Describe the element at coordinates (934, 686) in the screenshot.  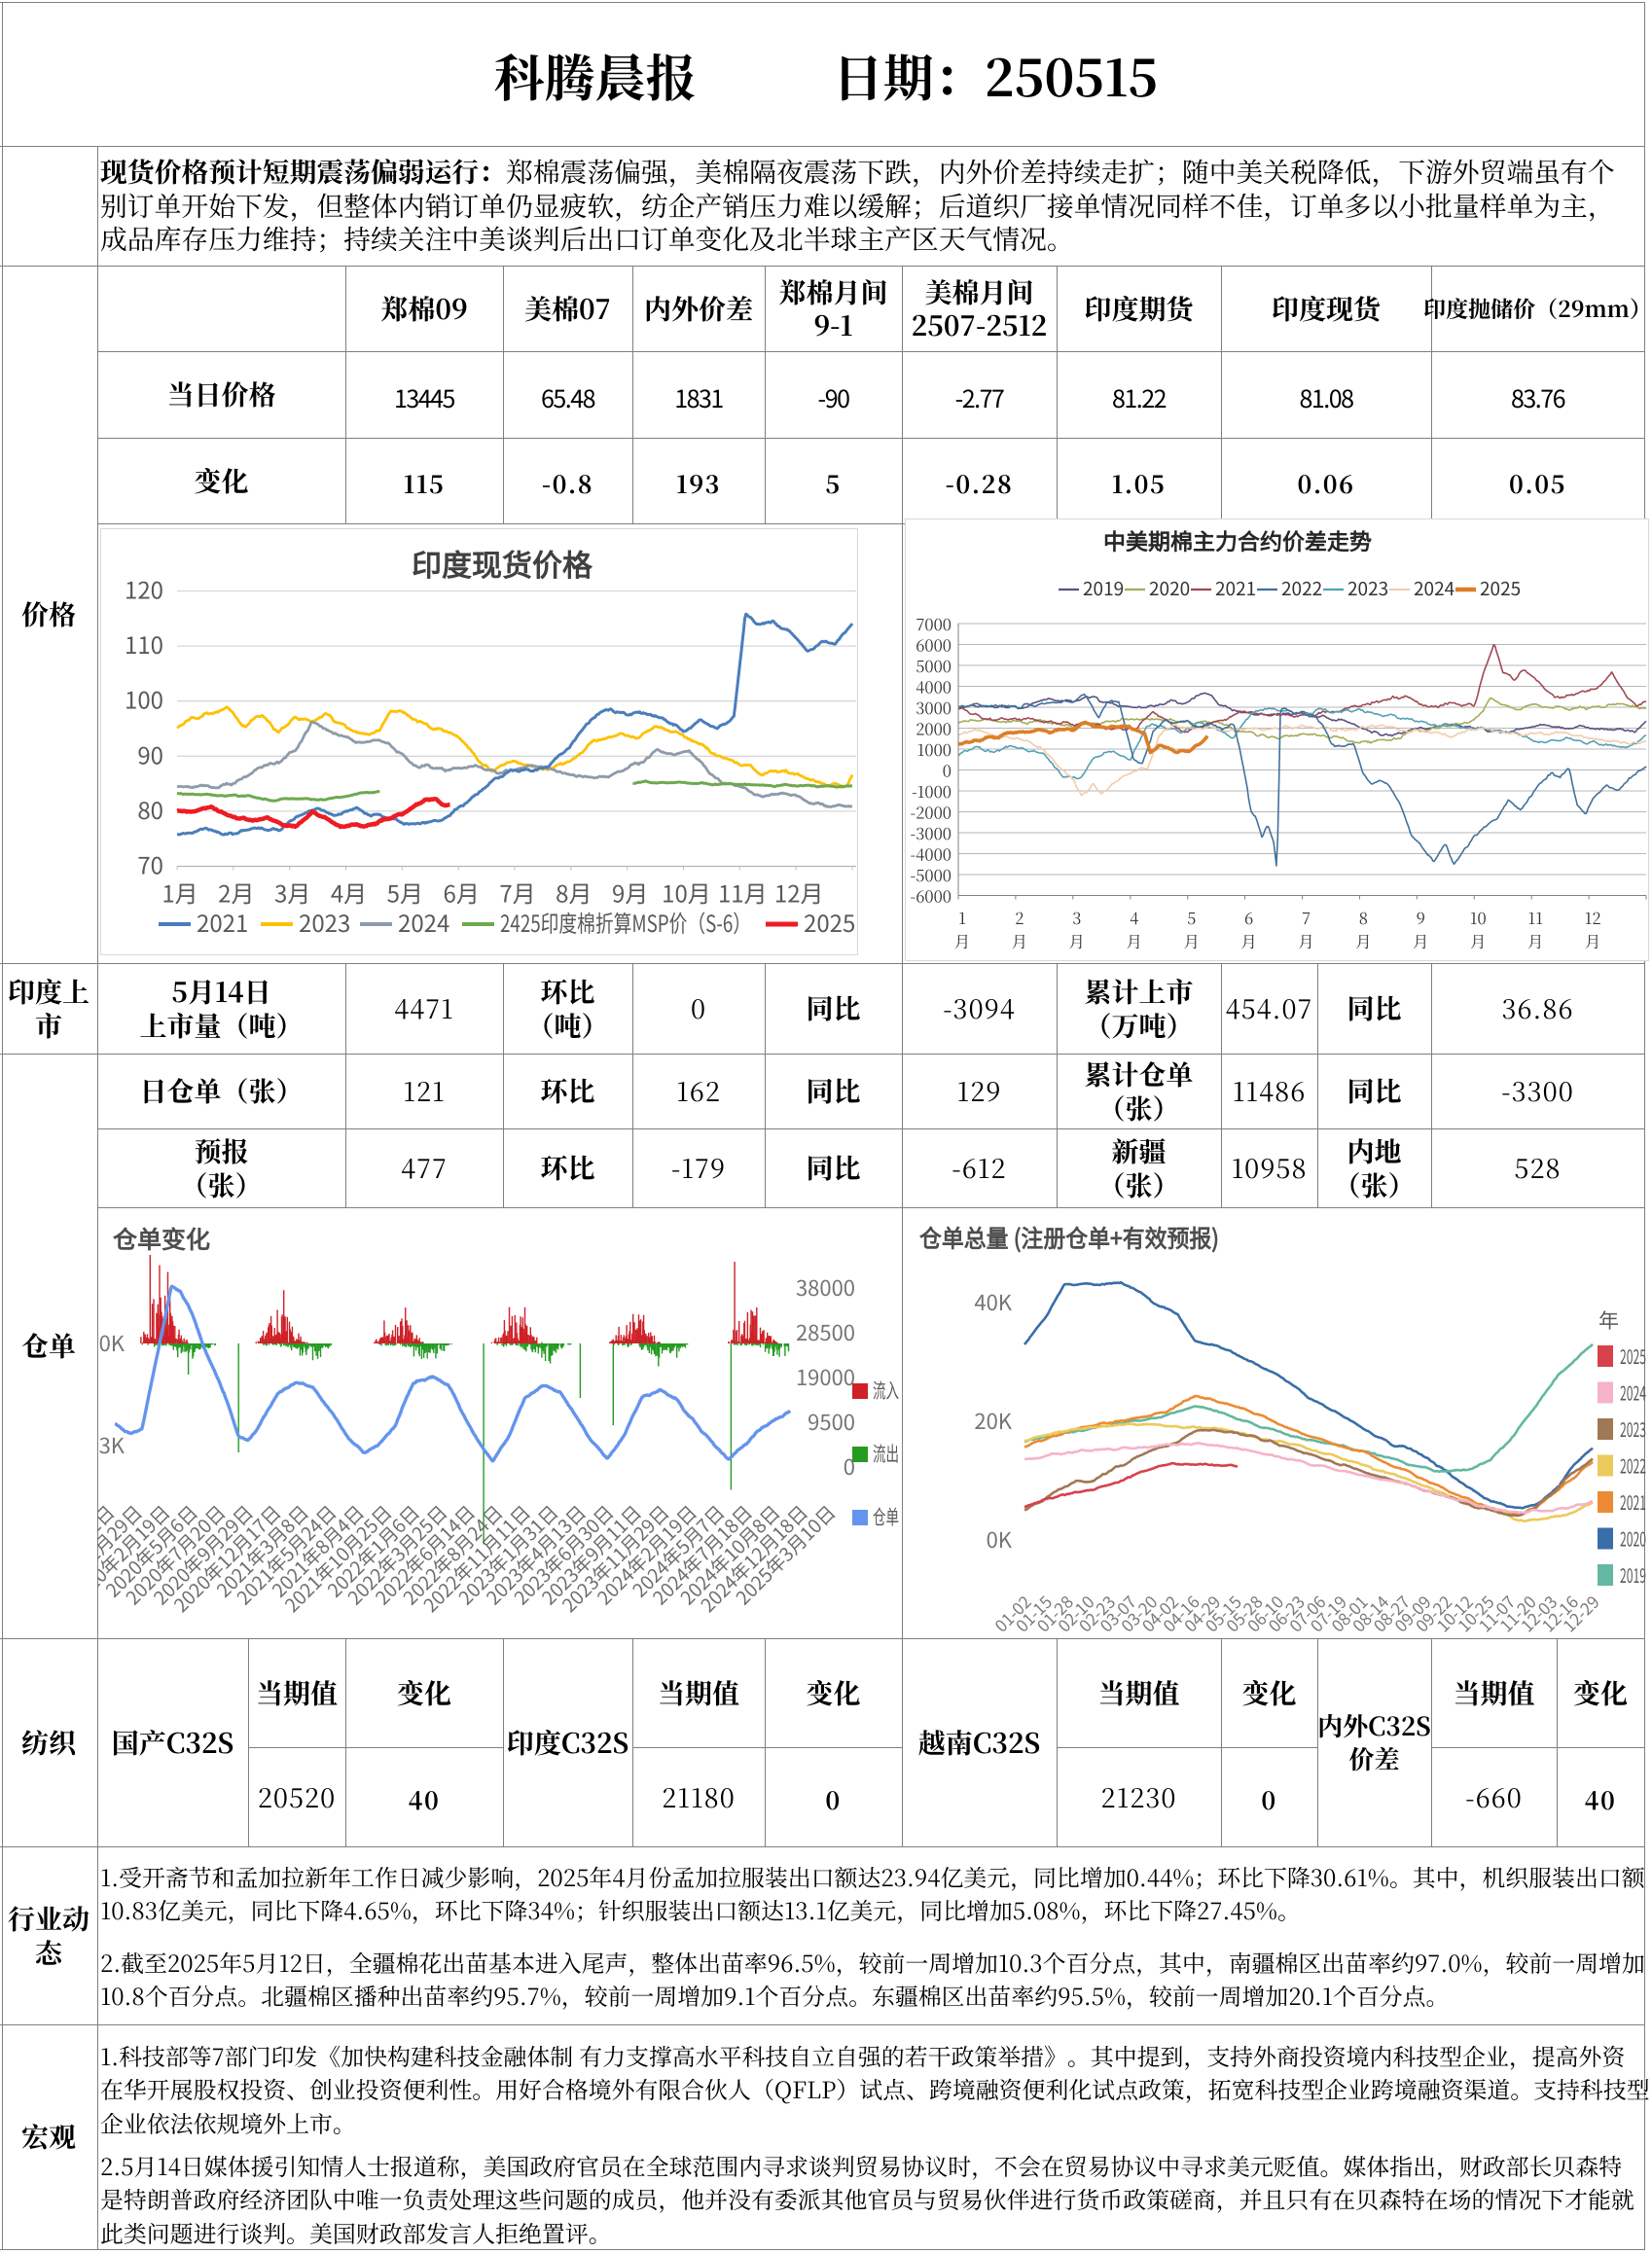
I see `svg-text: 4000` at that location.